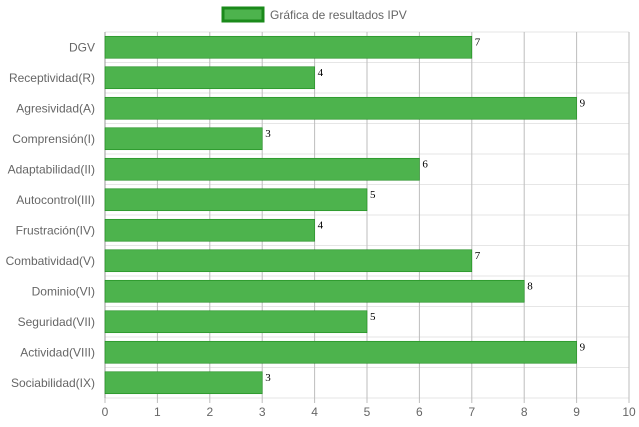 This screenshot has height=427, width=639. Describe the element at coordinates (53, 139) in the screenshot. I see `category-label: Comprensión(I)` at that location.